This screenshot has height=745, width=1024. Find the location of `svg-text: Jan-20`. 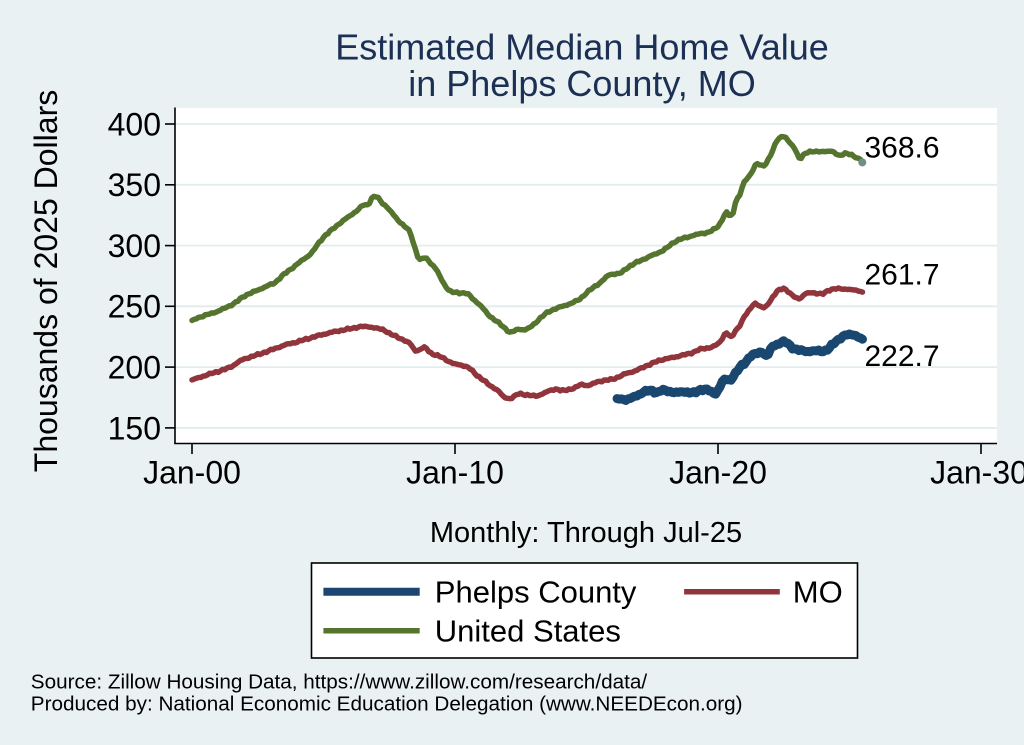

svg-text: Jan-20 is located at coordinates (718, 472).